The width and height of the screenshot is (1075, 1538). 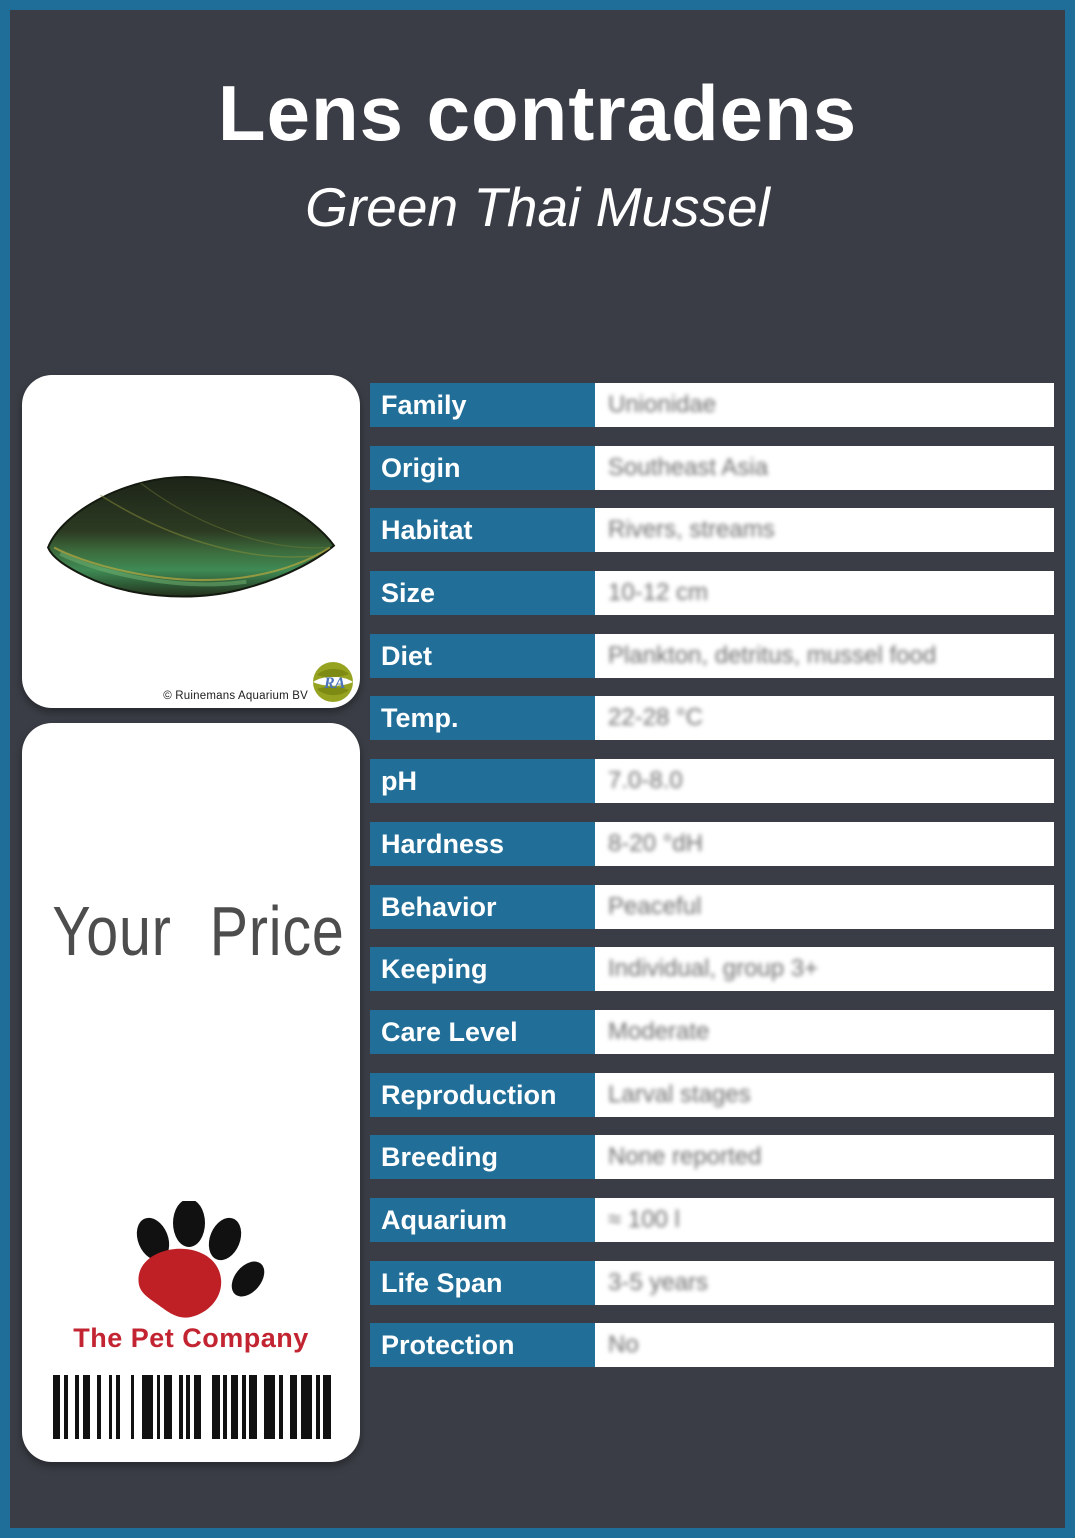 I want to click on row-value-text: Individual, group 3+, so click(x=713, y=969).